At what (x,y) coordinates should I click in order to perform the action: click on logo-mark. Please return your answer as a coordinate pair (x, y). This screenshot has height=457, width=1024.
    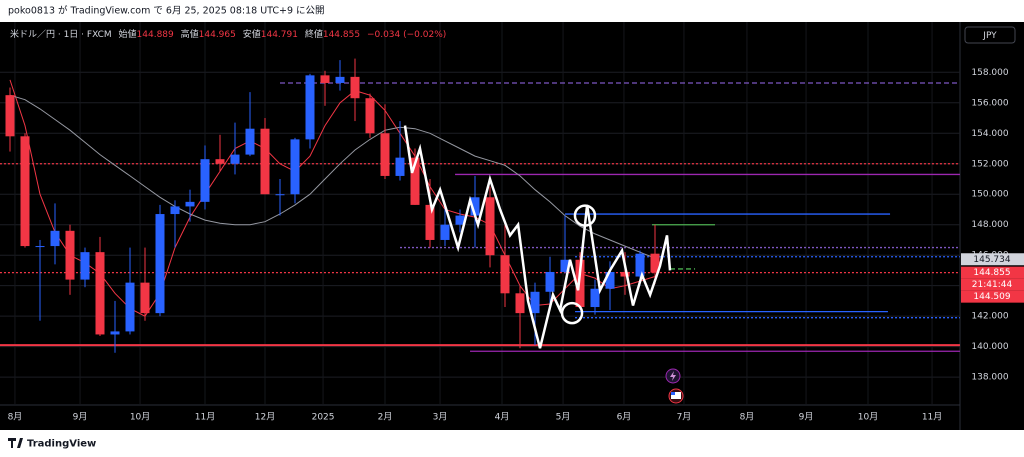
    Looking at the image, I should click on (15, 443).